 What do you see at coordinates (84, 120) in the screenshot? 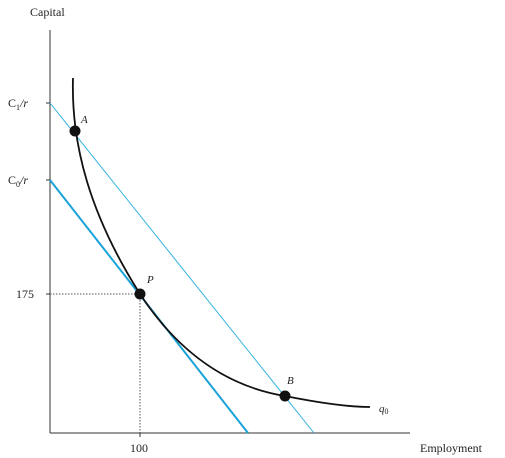
I see `point-label-a: A` at bounding box center [84, 120].